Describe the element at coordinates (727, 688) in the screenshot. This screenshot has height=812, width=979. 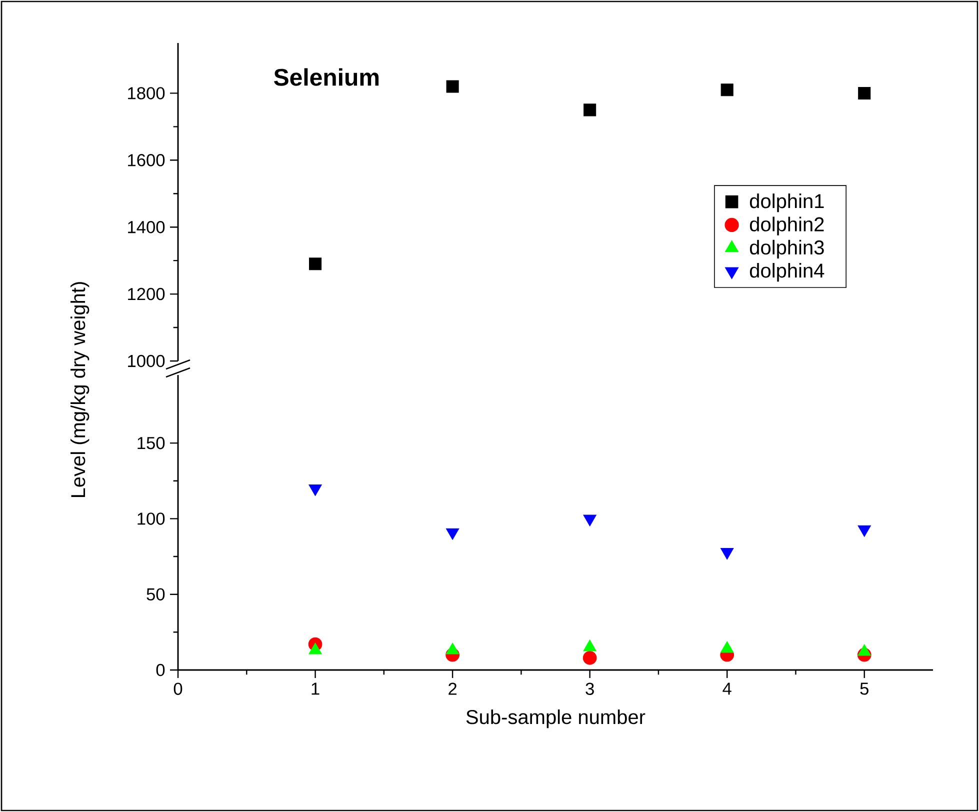
I see `x-tick-label: 4` at that location.